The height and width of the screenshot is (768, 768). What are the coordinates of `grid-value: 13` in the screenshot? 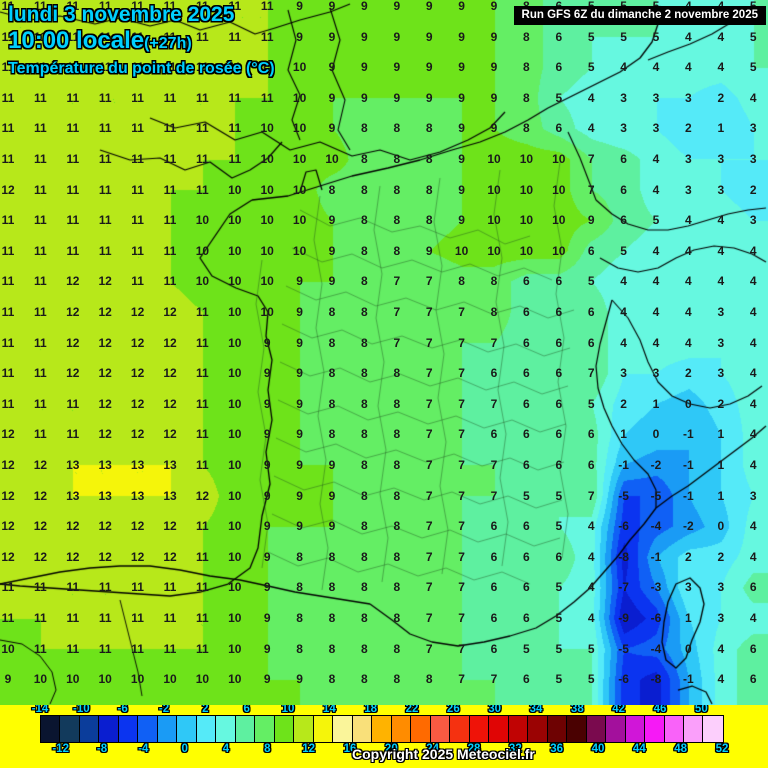 It's located at (170, 495).